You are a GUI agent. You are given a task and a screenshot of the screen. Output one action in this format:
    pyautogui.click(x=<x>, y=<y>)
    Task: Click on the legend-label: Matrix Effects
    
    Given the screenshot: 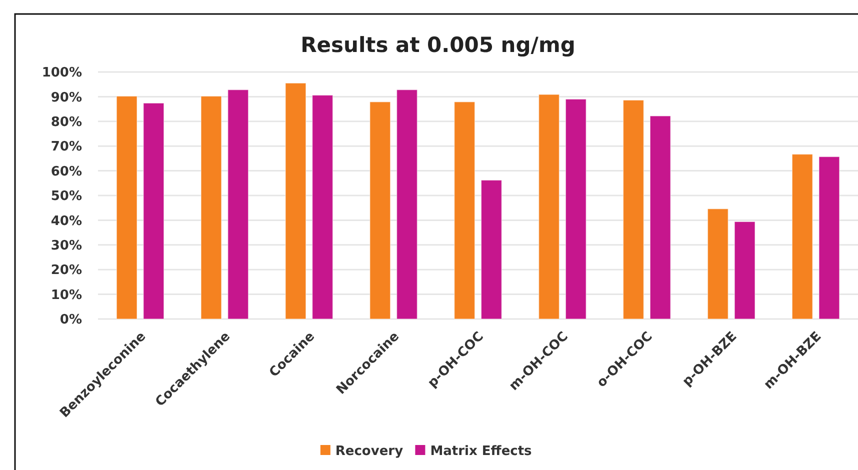 What is the action you would take?
    pyautogui.click(x=481, y=451)
    